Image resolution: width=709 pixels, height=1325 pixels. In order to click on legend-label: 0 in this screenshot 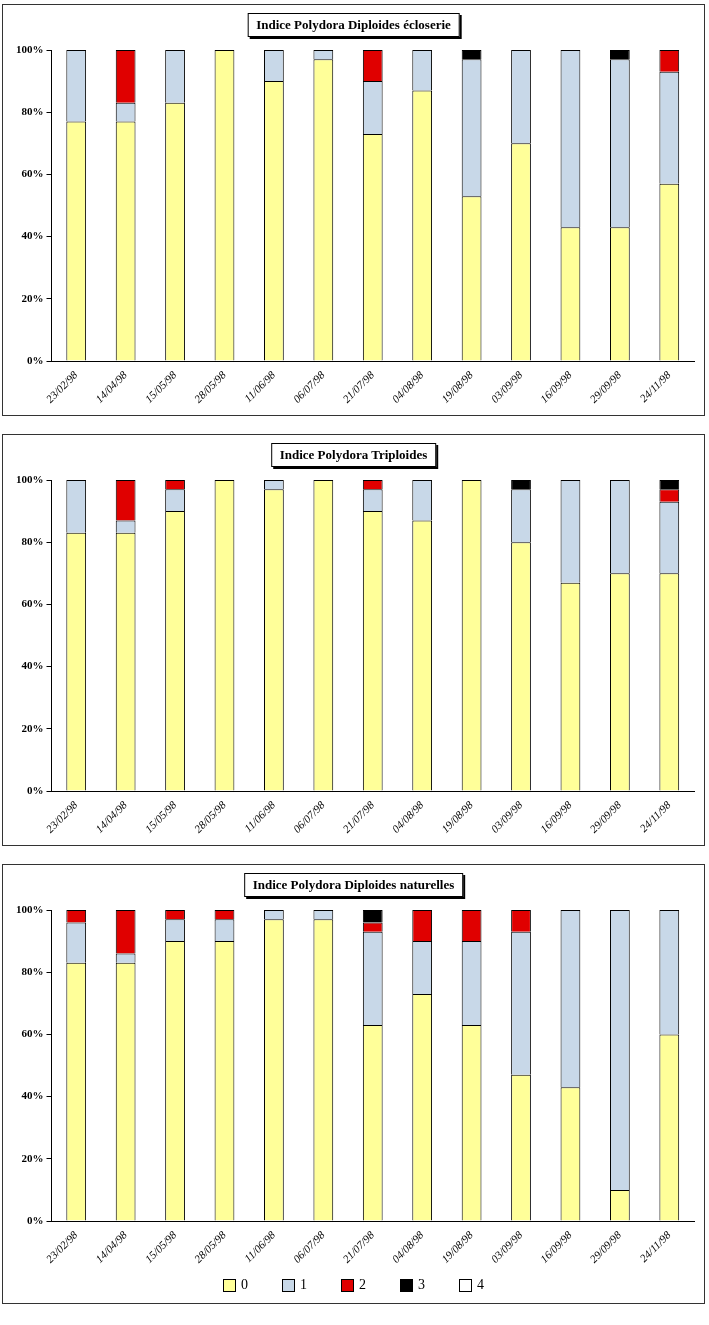, I will do `click(244, 1285)`.